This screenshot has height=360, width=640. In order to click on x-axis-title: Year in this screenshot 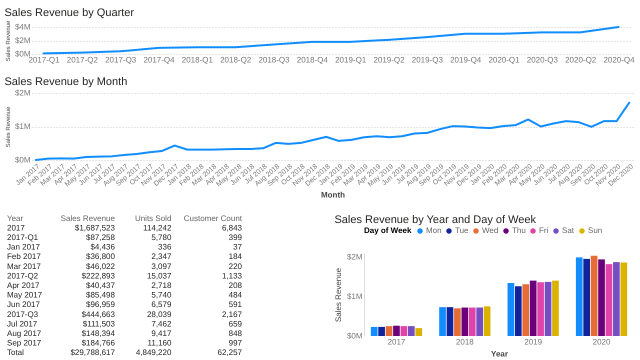, I will do `click(499, 354)`.